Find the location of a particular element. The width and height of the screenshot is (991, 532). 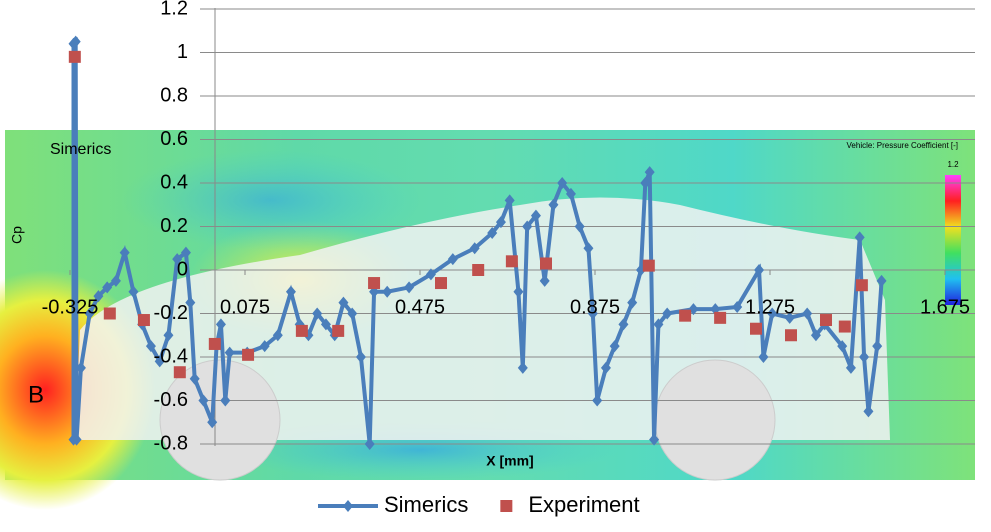

x-axis-label: X [mm] is located at coordinates (509, 461).